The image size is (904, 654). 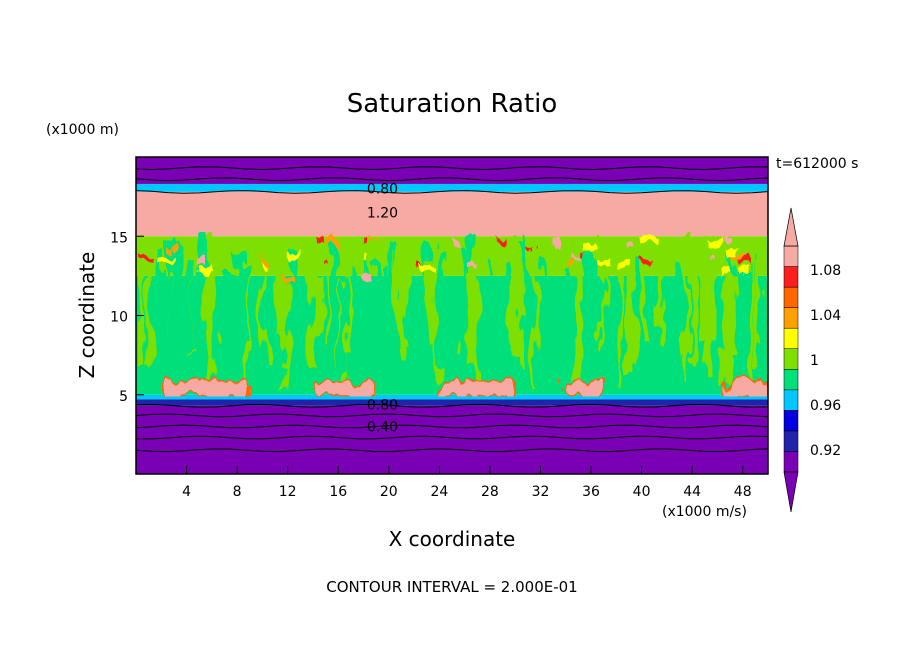 I want to click on x-tick-label-5: 24, so click(x=439, y=492).